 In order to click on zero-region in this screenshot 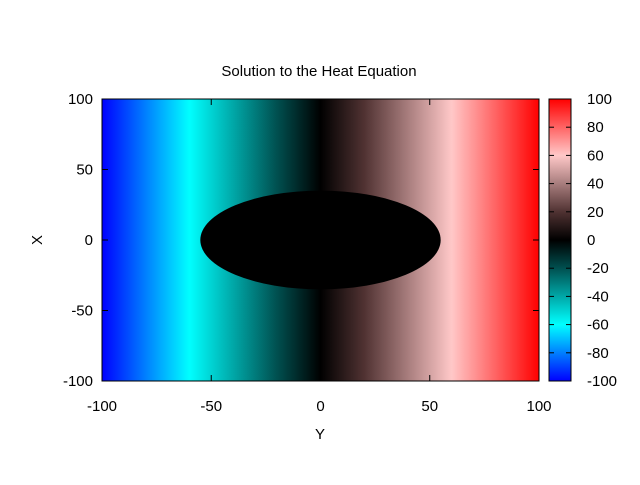, I will do `click(320, 240)`.